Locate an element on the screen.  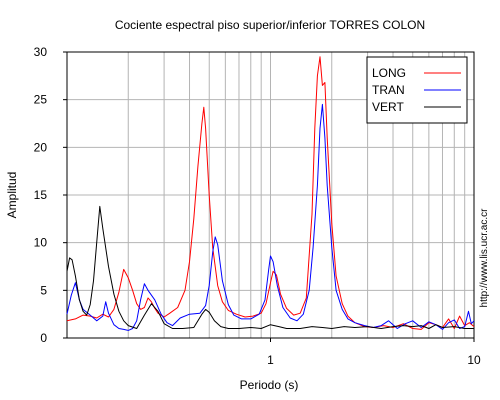
y-tick-label: 10 is located at coordinates (41, 243).